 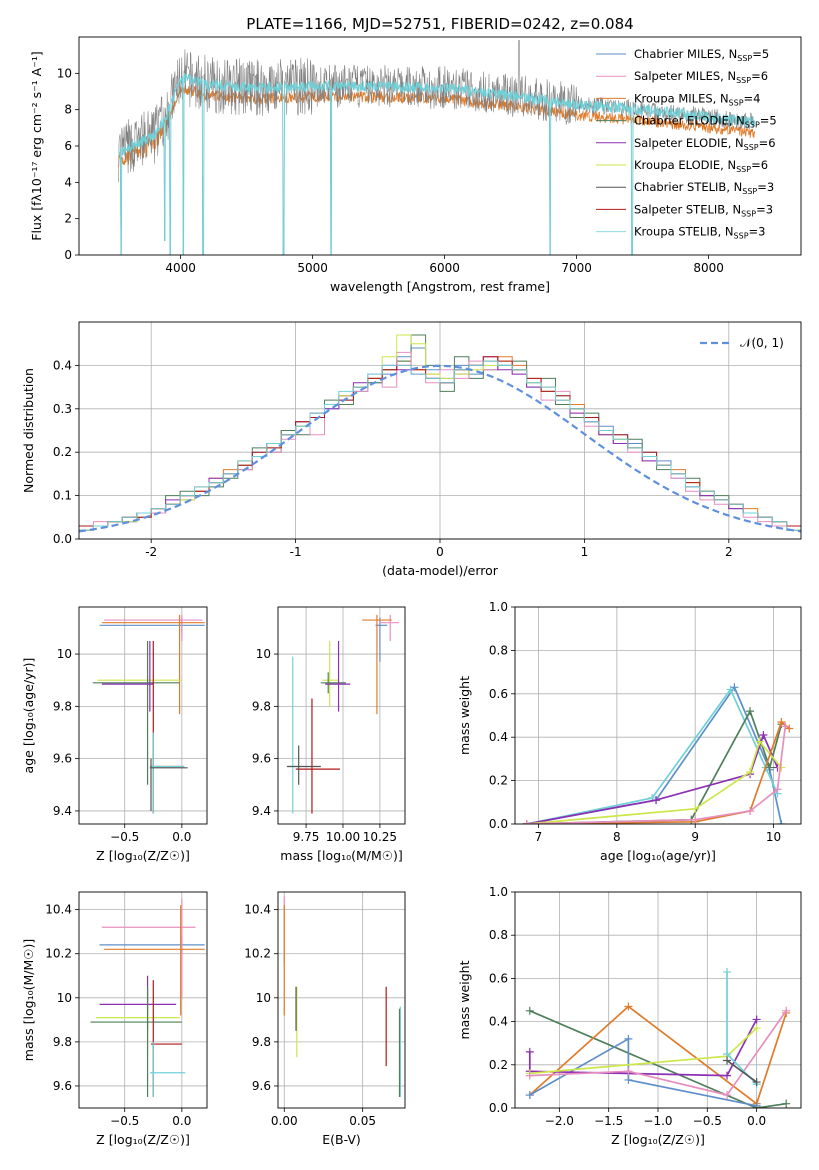 I want to click on y-tick-label: 0.8, so click(x=498, y=935).